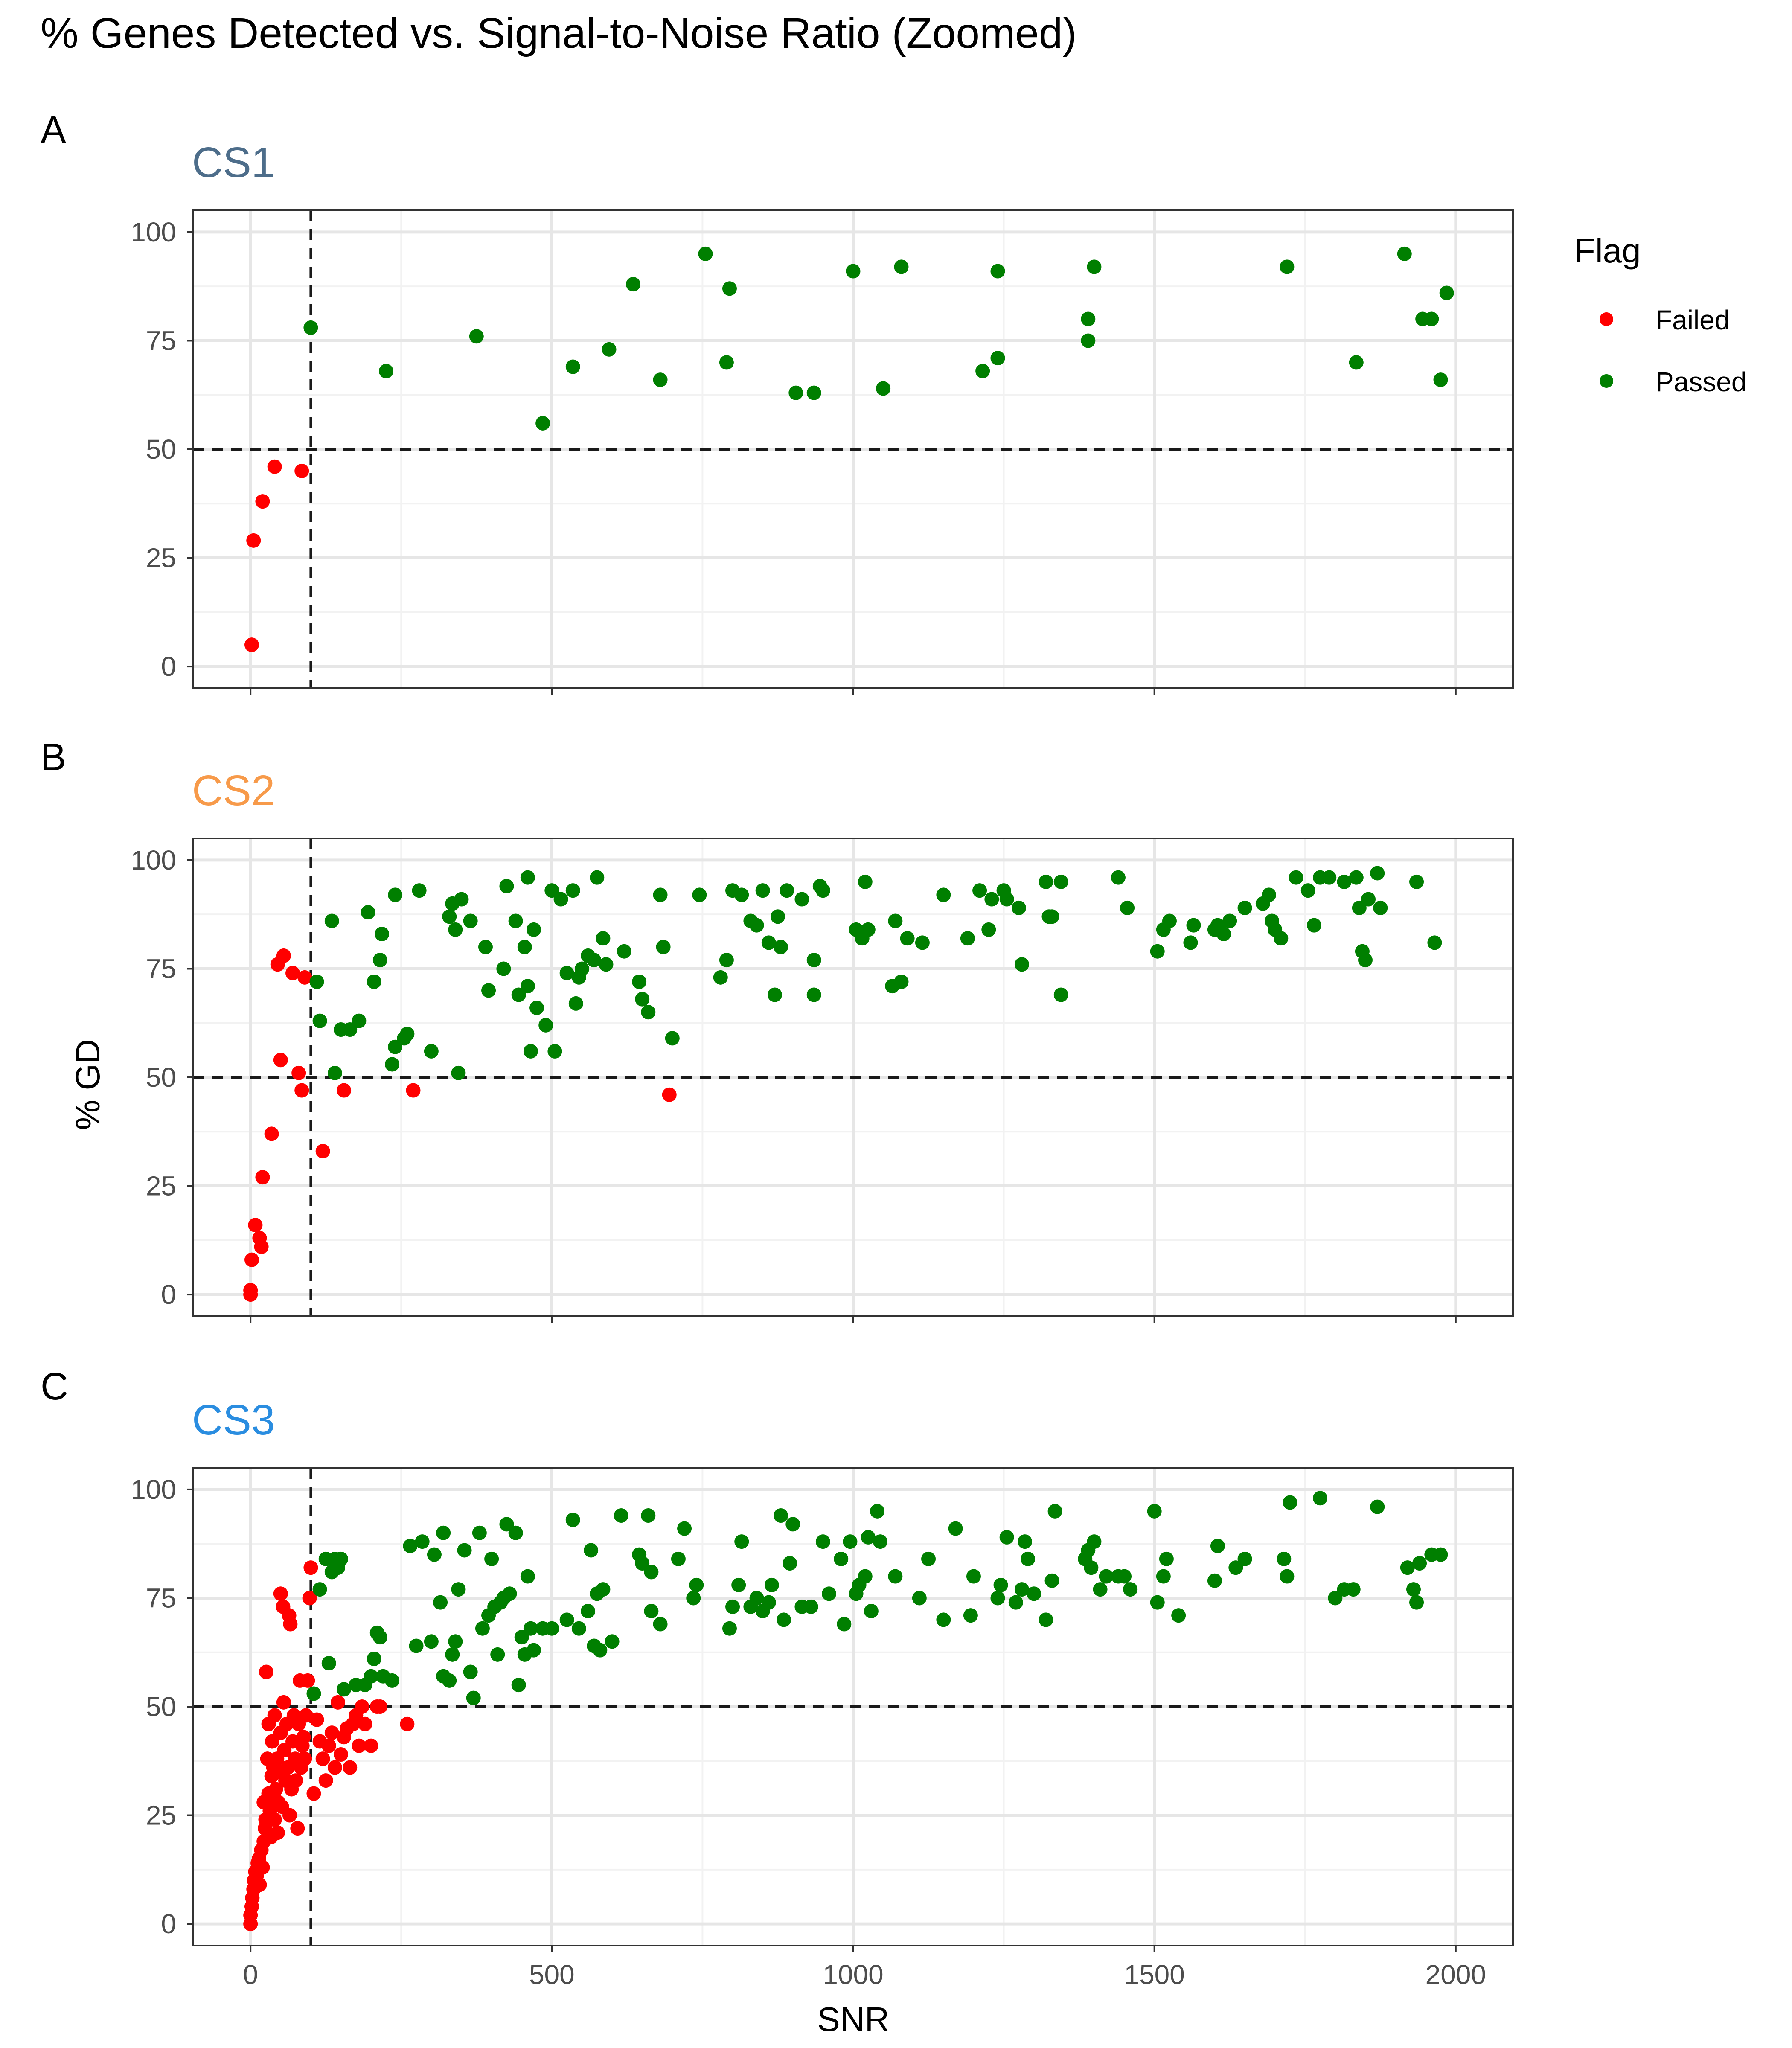  Describe the element at coordinates (53, 130) in the screenshot. I see `panel-tag: A` at that location.